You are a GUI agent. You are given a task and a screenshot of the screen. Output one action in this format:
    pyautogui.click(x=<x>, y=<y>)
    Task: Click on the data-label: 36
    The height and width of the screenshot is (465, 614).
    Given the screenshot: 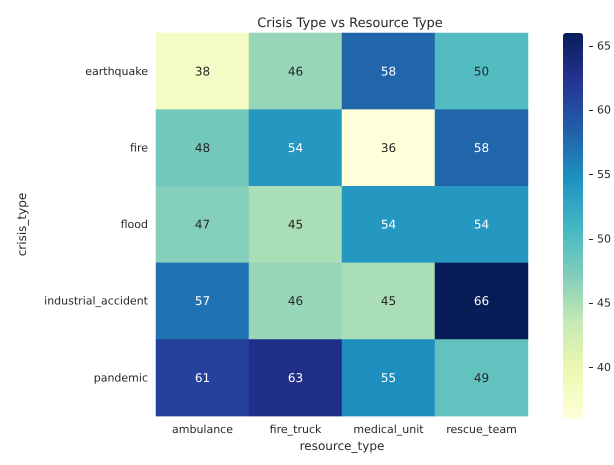 What is the action you would take?
    pyautogui.click(x=388, y=147)
    